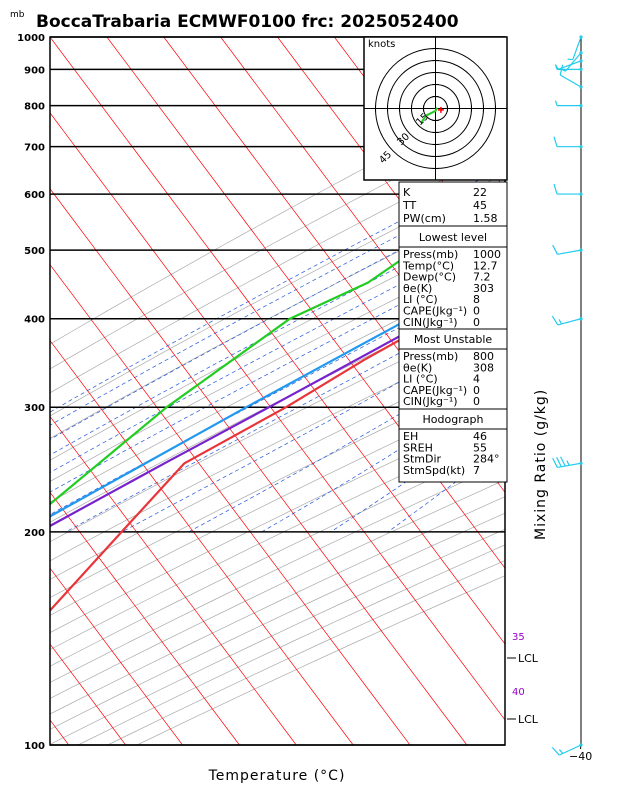 The width and height of the screenshot is (618, 800). I want to click on index-row-value: 7.2, so click(482, 277).